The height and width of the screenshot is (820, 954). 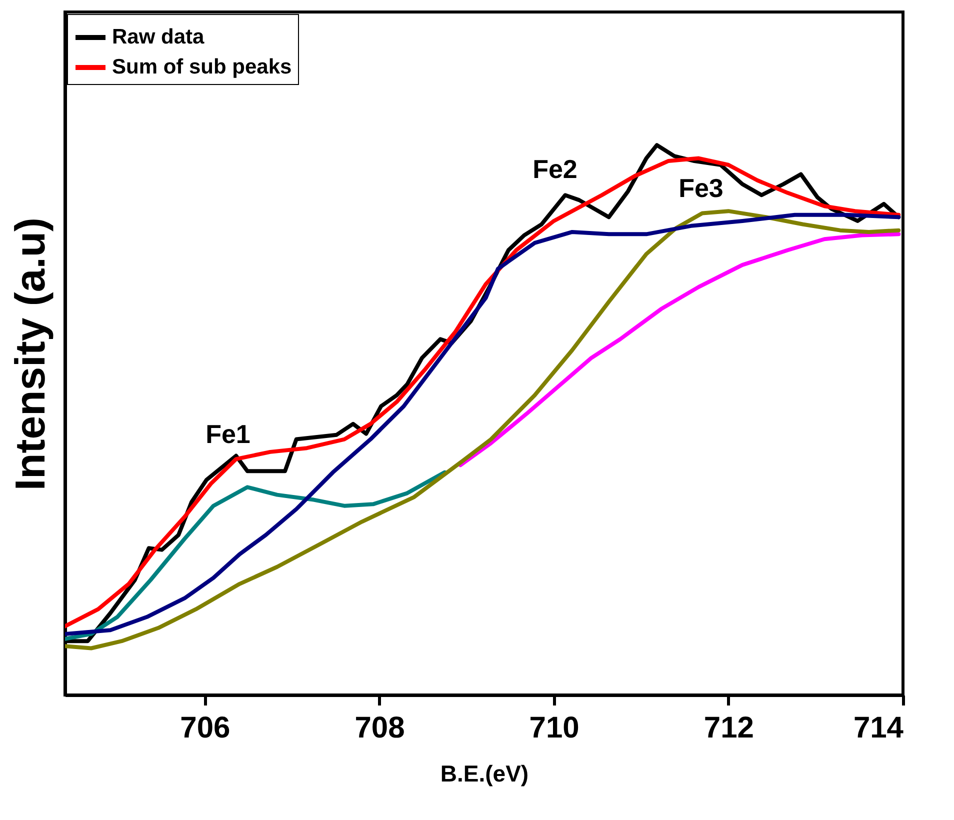 I want to click on x-tick-label: 712, so click(x=729, y=728).